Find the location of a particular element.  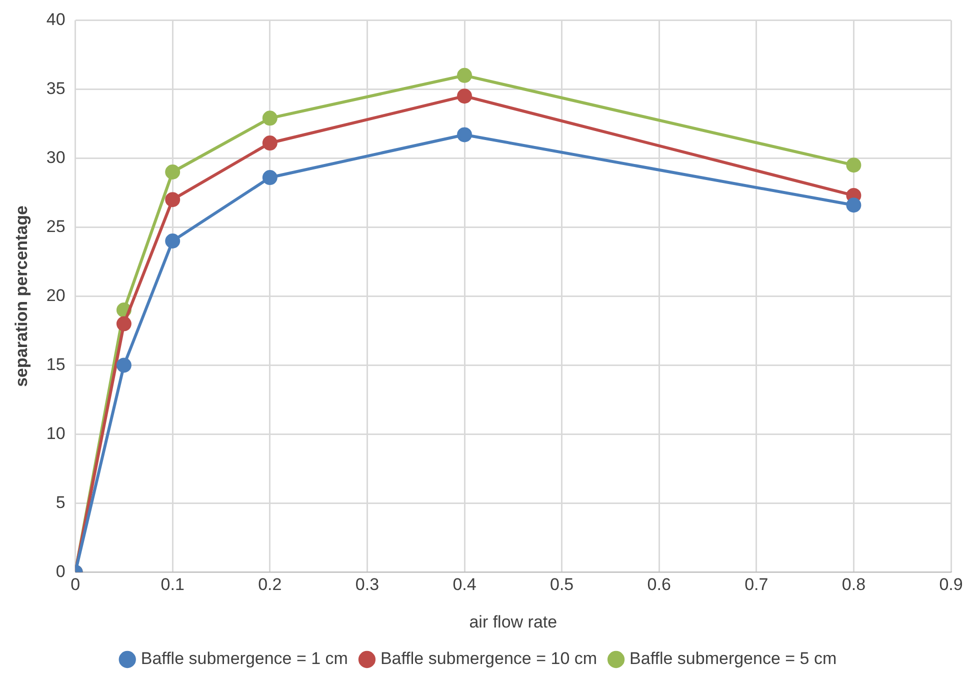

legend-label: Baffle submergence = 5 cm is located at coordinates (733, 658).